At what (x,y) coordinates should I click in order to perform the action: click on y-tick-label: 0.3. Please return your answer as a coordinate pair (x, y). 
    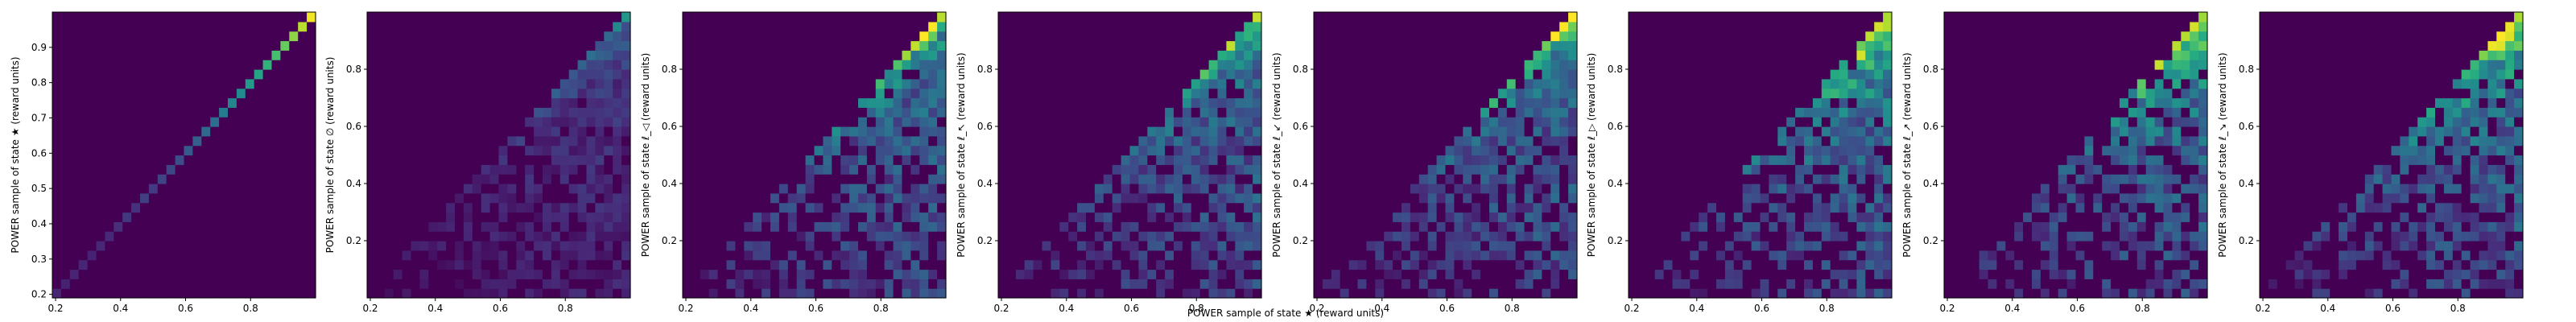
    Looking at the image, I should click on (39, 259).